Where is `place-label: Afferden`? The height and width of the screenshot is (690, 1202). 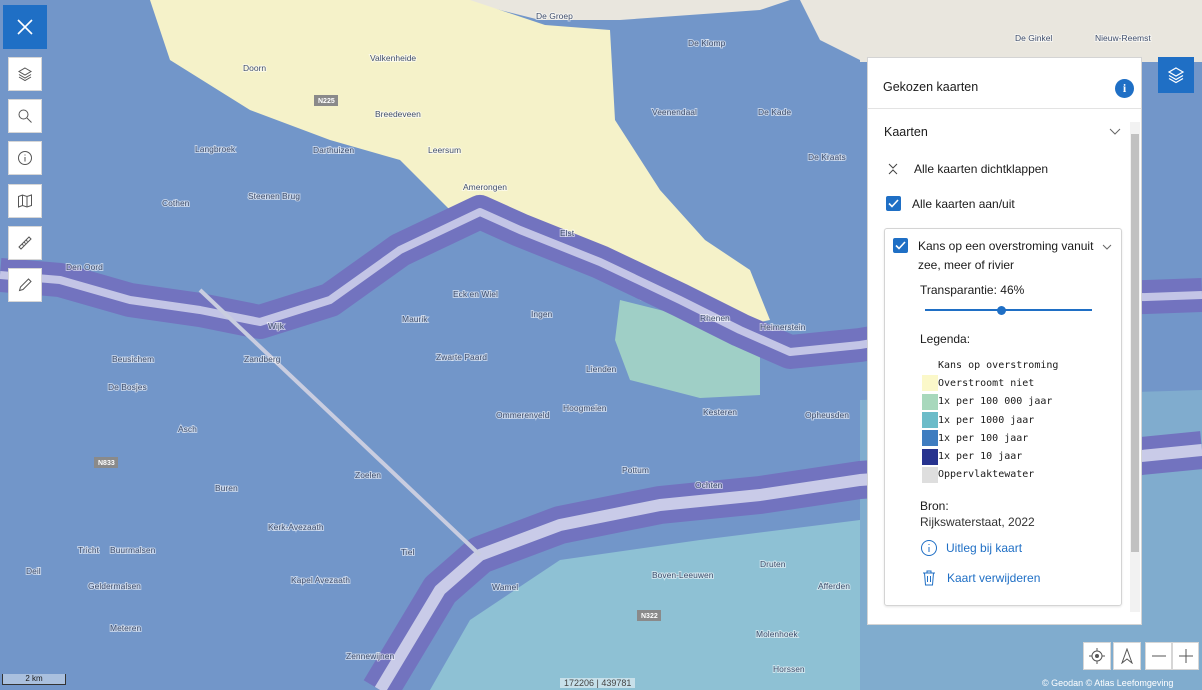
place-label: Afferden is located at coordinates (834, 586).